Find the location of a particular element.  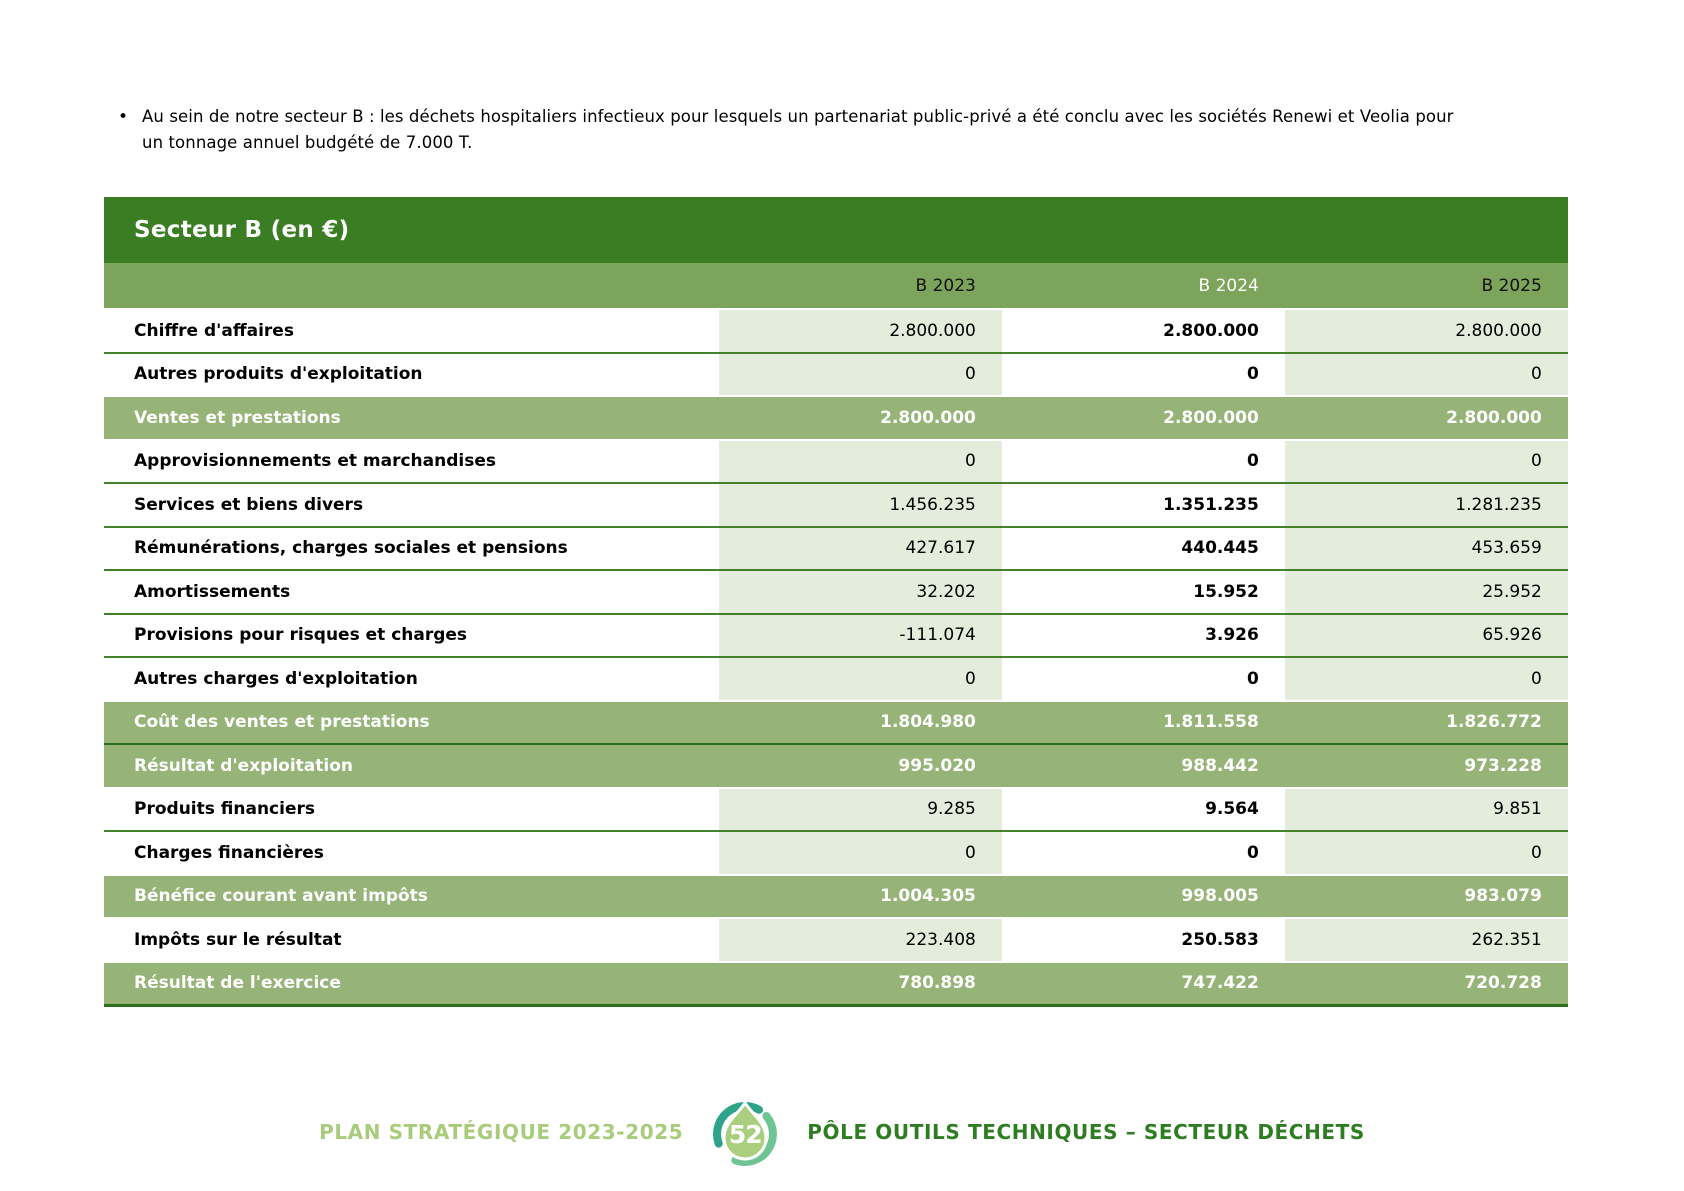

value-b2025: 1.281.235 is located at coordinates (1426, 505).